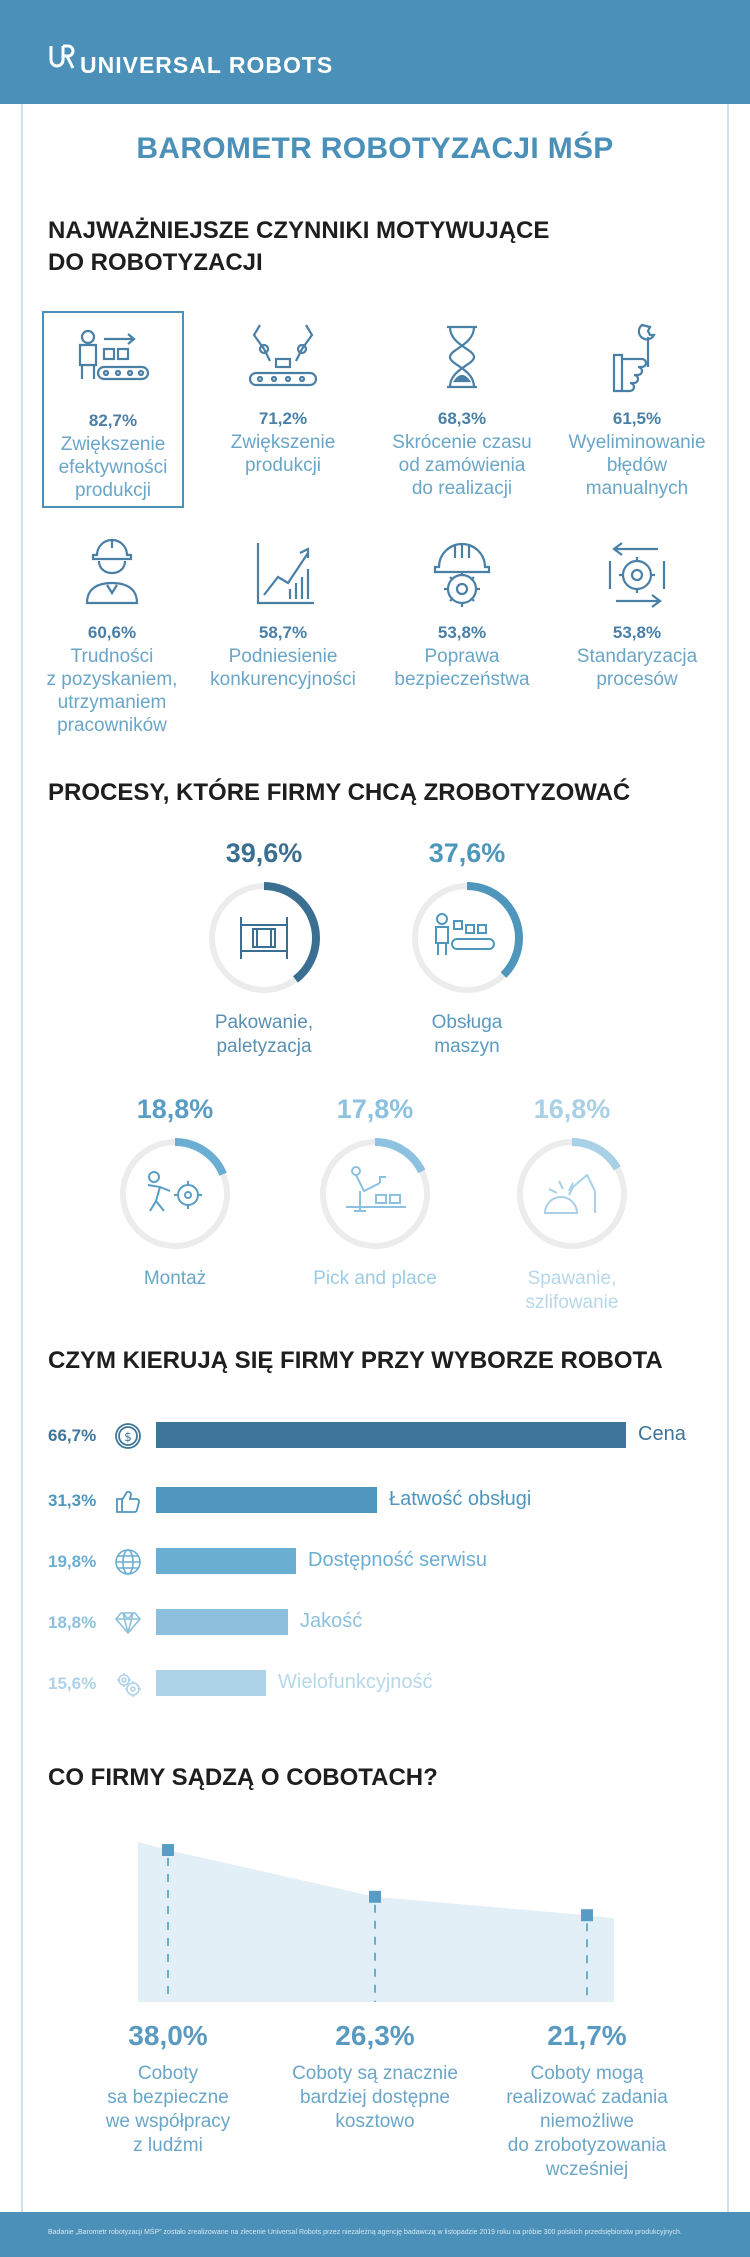  What do you see at coordinates (462, 679) in the screenshot?
I see `factor-label-line: bezpieczeństwa` at bounding box center [462, 679].